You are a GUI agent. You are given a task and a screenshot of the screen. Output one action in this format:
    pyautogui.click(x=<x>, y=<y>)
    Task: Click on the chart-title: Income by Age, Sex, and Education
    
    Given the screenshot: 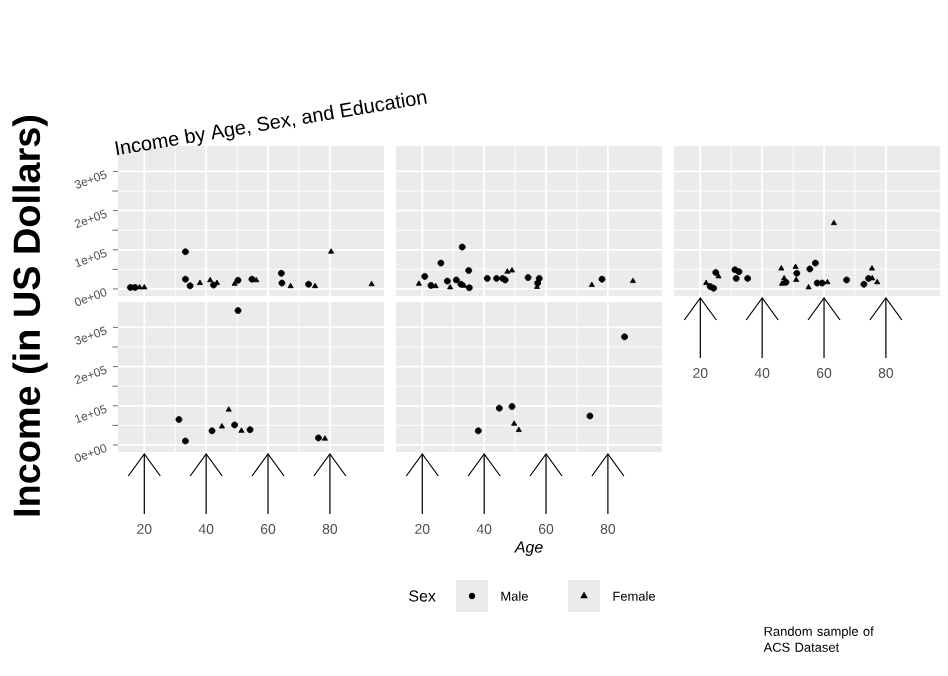 What is the action you would take?
    pyautogui.click(x=271, y=124)
    